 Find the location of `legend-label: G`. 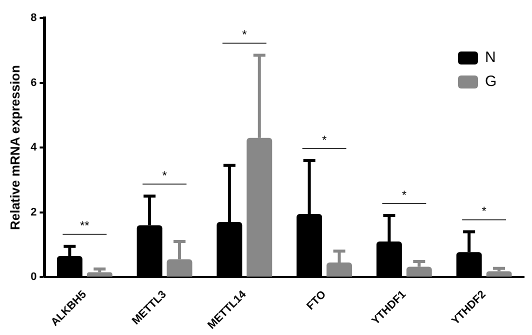

legend-label: G is located at coordinates (491, 81).